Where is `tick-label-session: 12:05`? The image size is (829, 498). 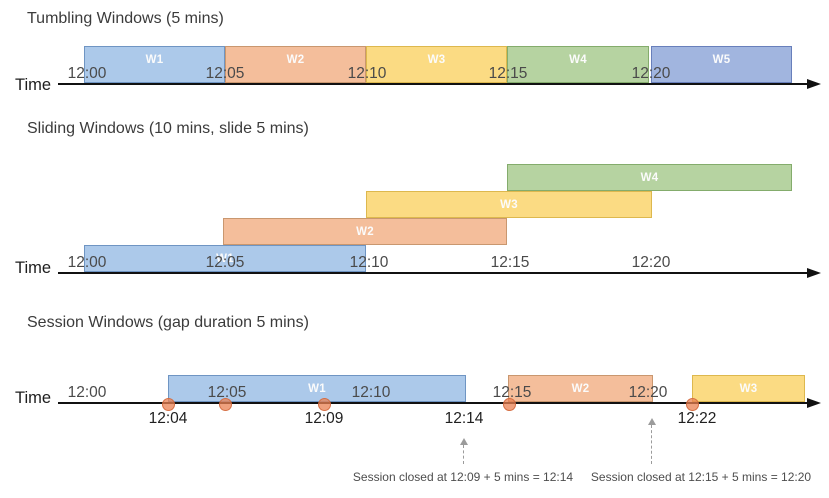 tick-label-session: 12:05 is located at coordinates (227, 392).